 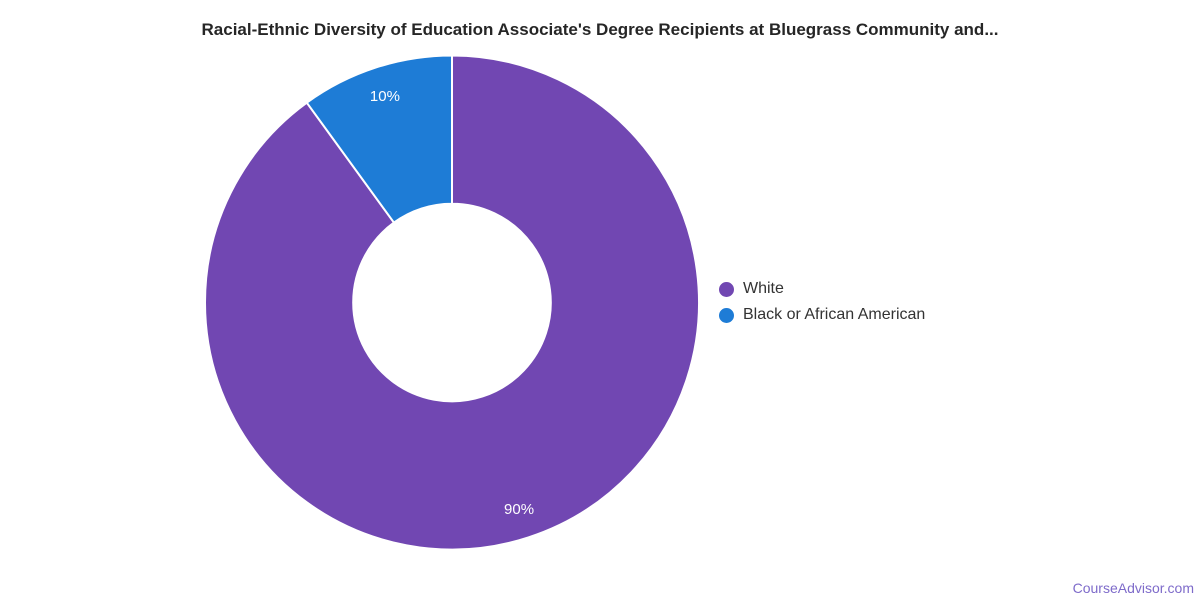 What do you see at coordinates (834, 314) in the screenshot?
I see `legend-label: Black or African American` at bounding box center [834, 314].